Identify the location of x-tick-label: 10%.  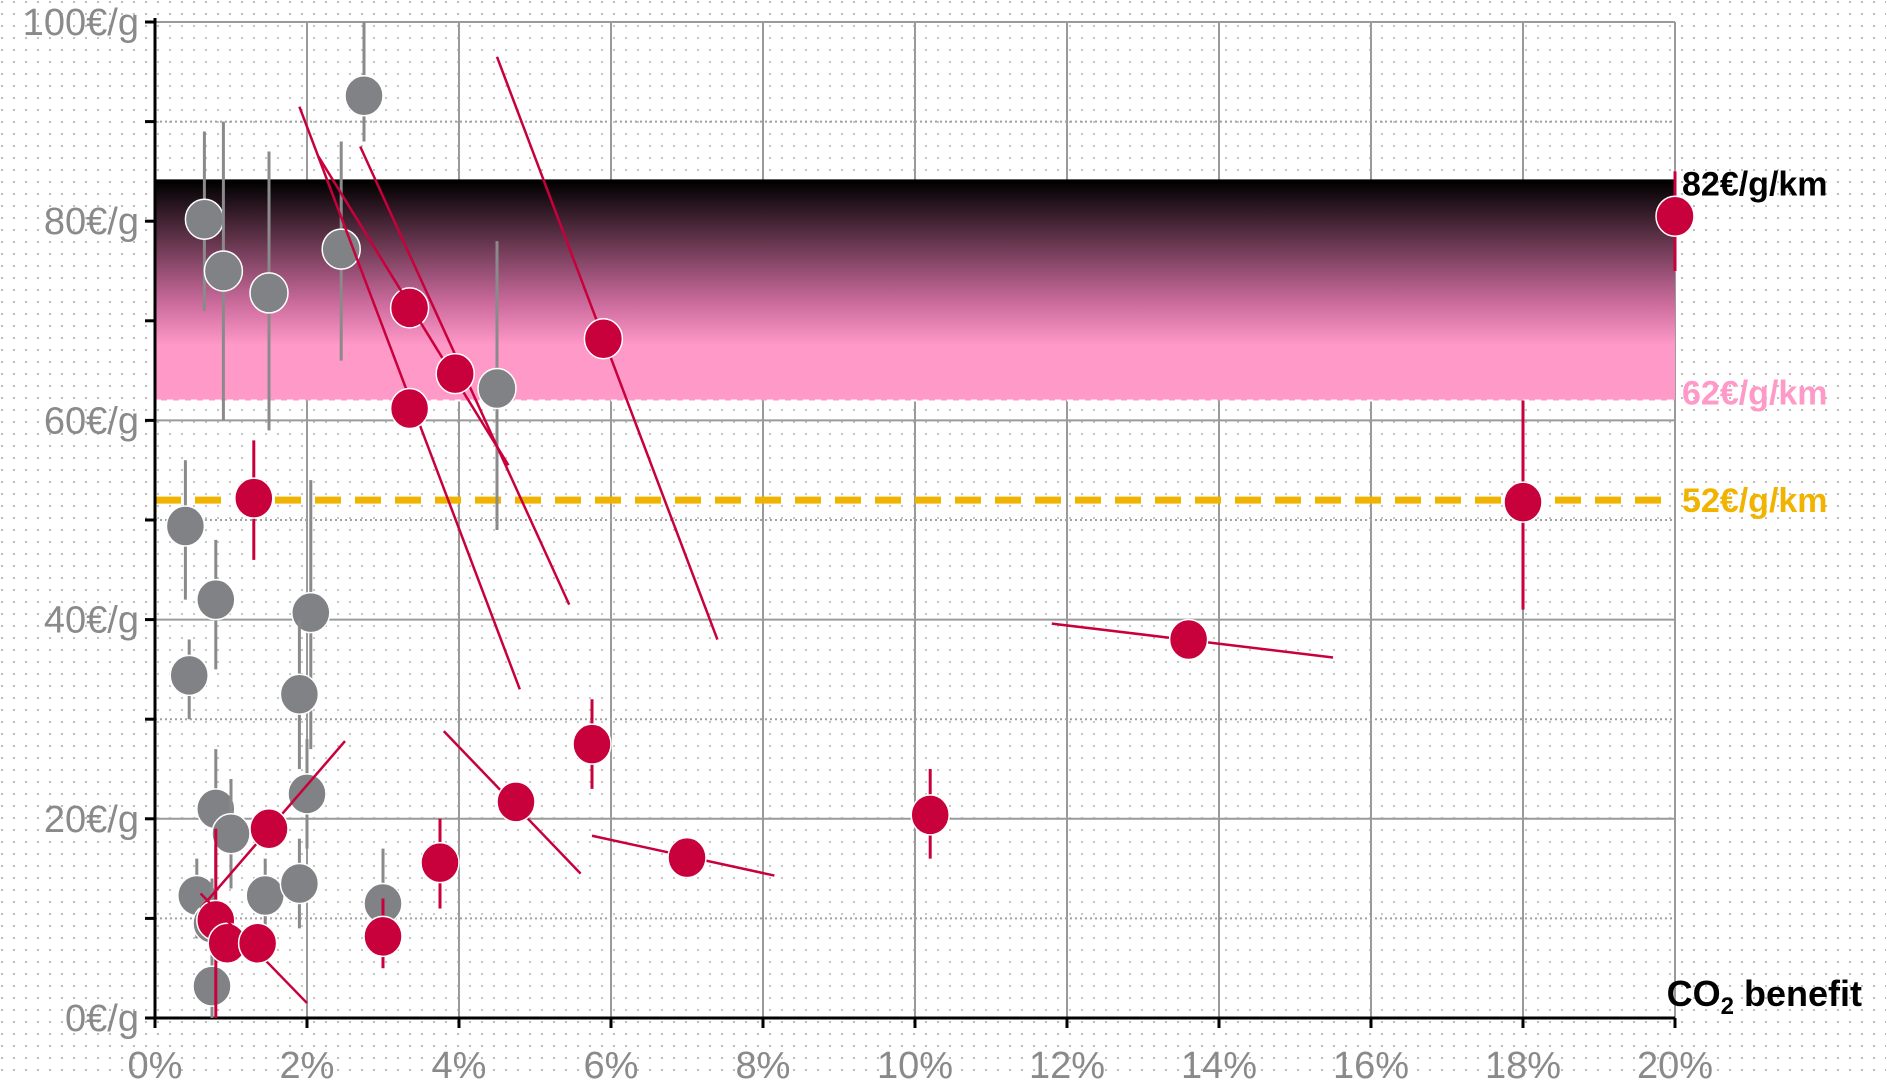
(915, 1063).